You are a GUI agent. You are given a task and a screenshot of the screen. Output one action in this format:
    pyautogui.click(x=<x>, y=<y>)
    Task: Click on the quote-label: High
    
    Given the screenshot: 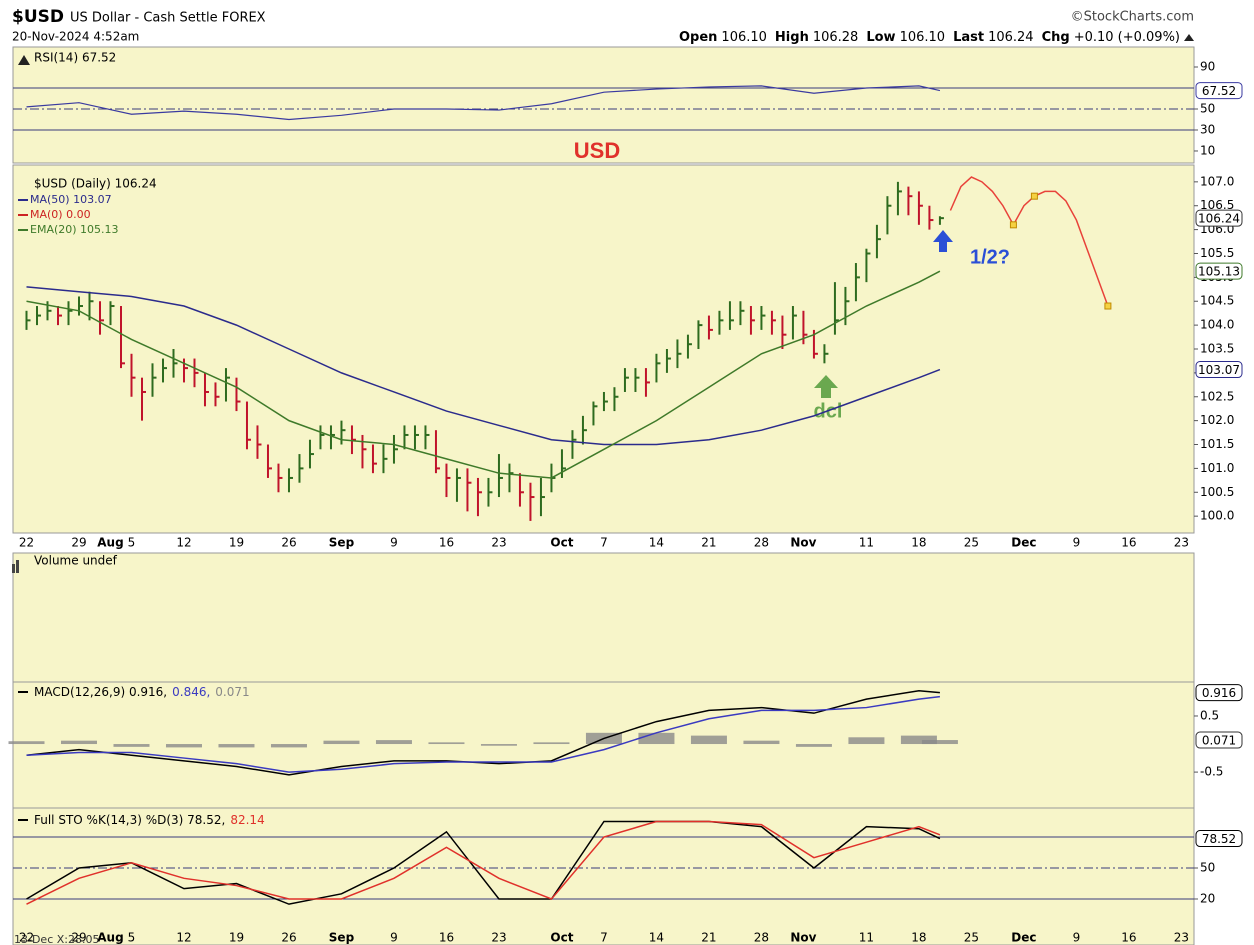 What is the action you would take?
    pyautogui.click(x=792, y=37)
    